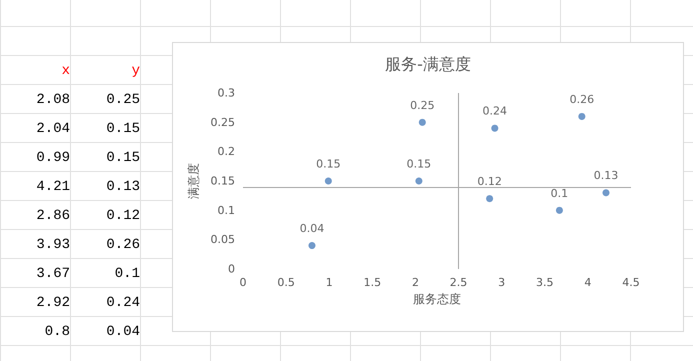 The height and width of the screenshot is (361, 693). Describe the element at coordinates (122, 303) in the screenshot. I see `text: 0.24` at that location.